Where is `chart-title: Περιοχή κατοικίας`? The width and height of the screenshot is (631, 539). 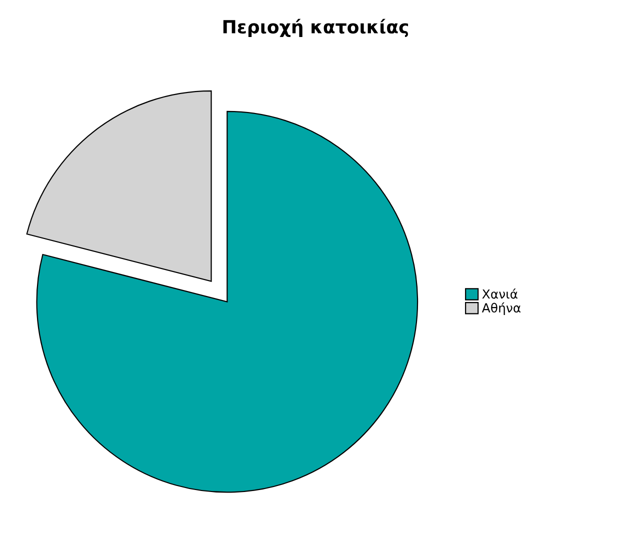 chart-title: Περιοχή κατοικίας is located at coordinates (315, 28).